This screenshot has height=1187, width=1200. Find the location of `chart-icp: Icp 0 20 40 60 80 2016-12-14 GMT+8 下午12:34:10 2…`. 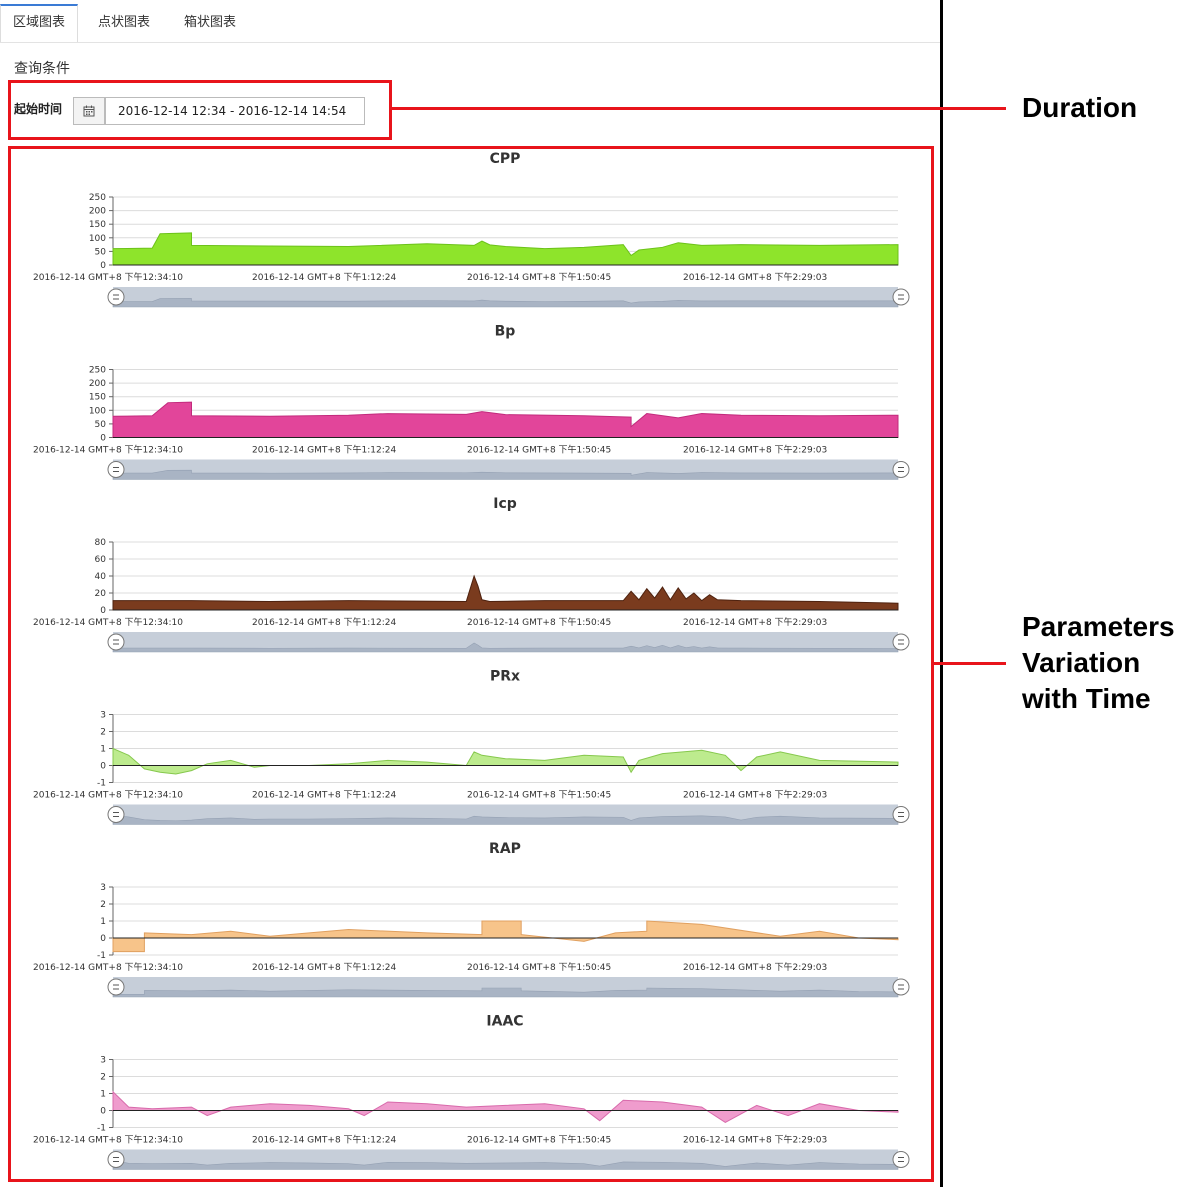

chart-icp: Icp 0 20 40 60 80 2016-12-14 GMT+8 下午12:34:10 2… is located at coordinates (471, 574).